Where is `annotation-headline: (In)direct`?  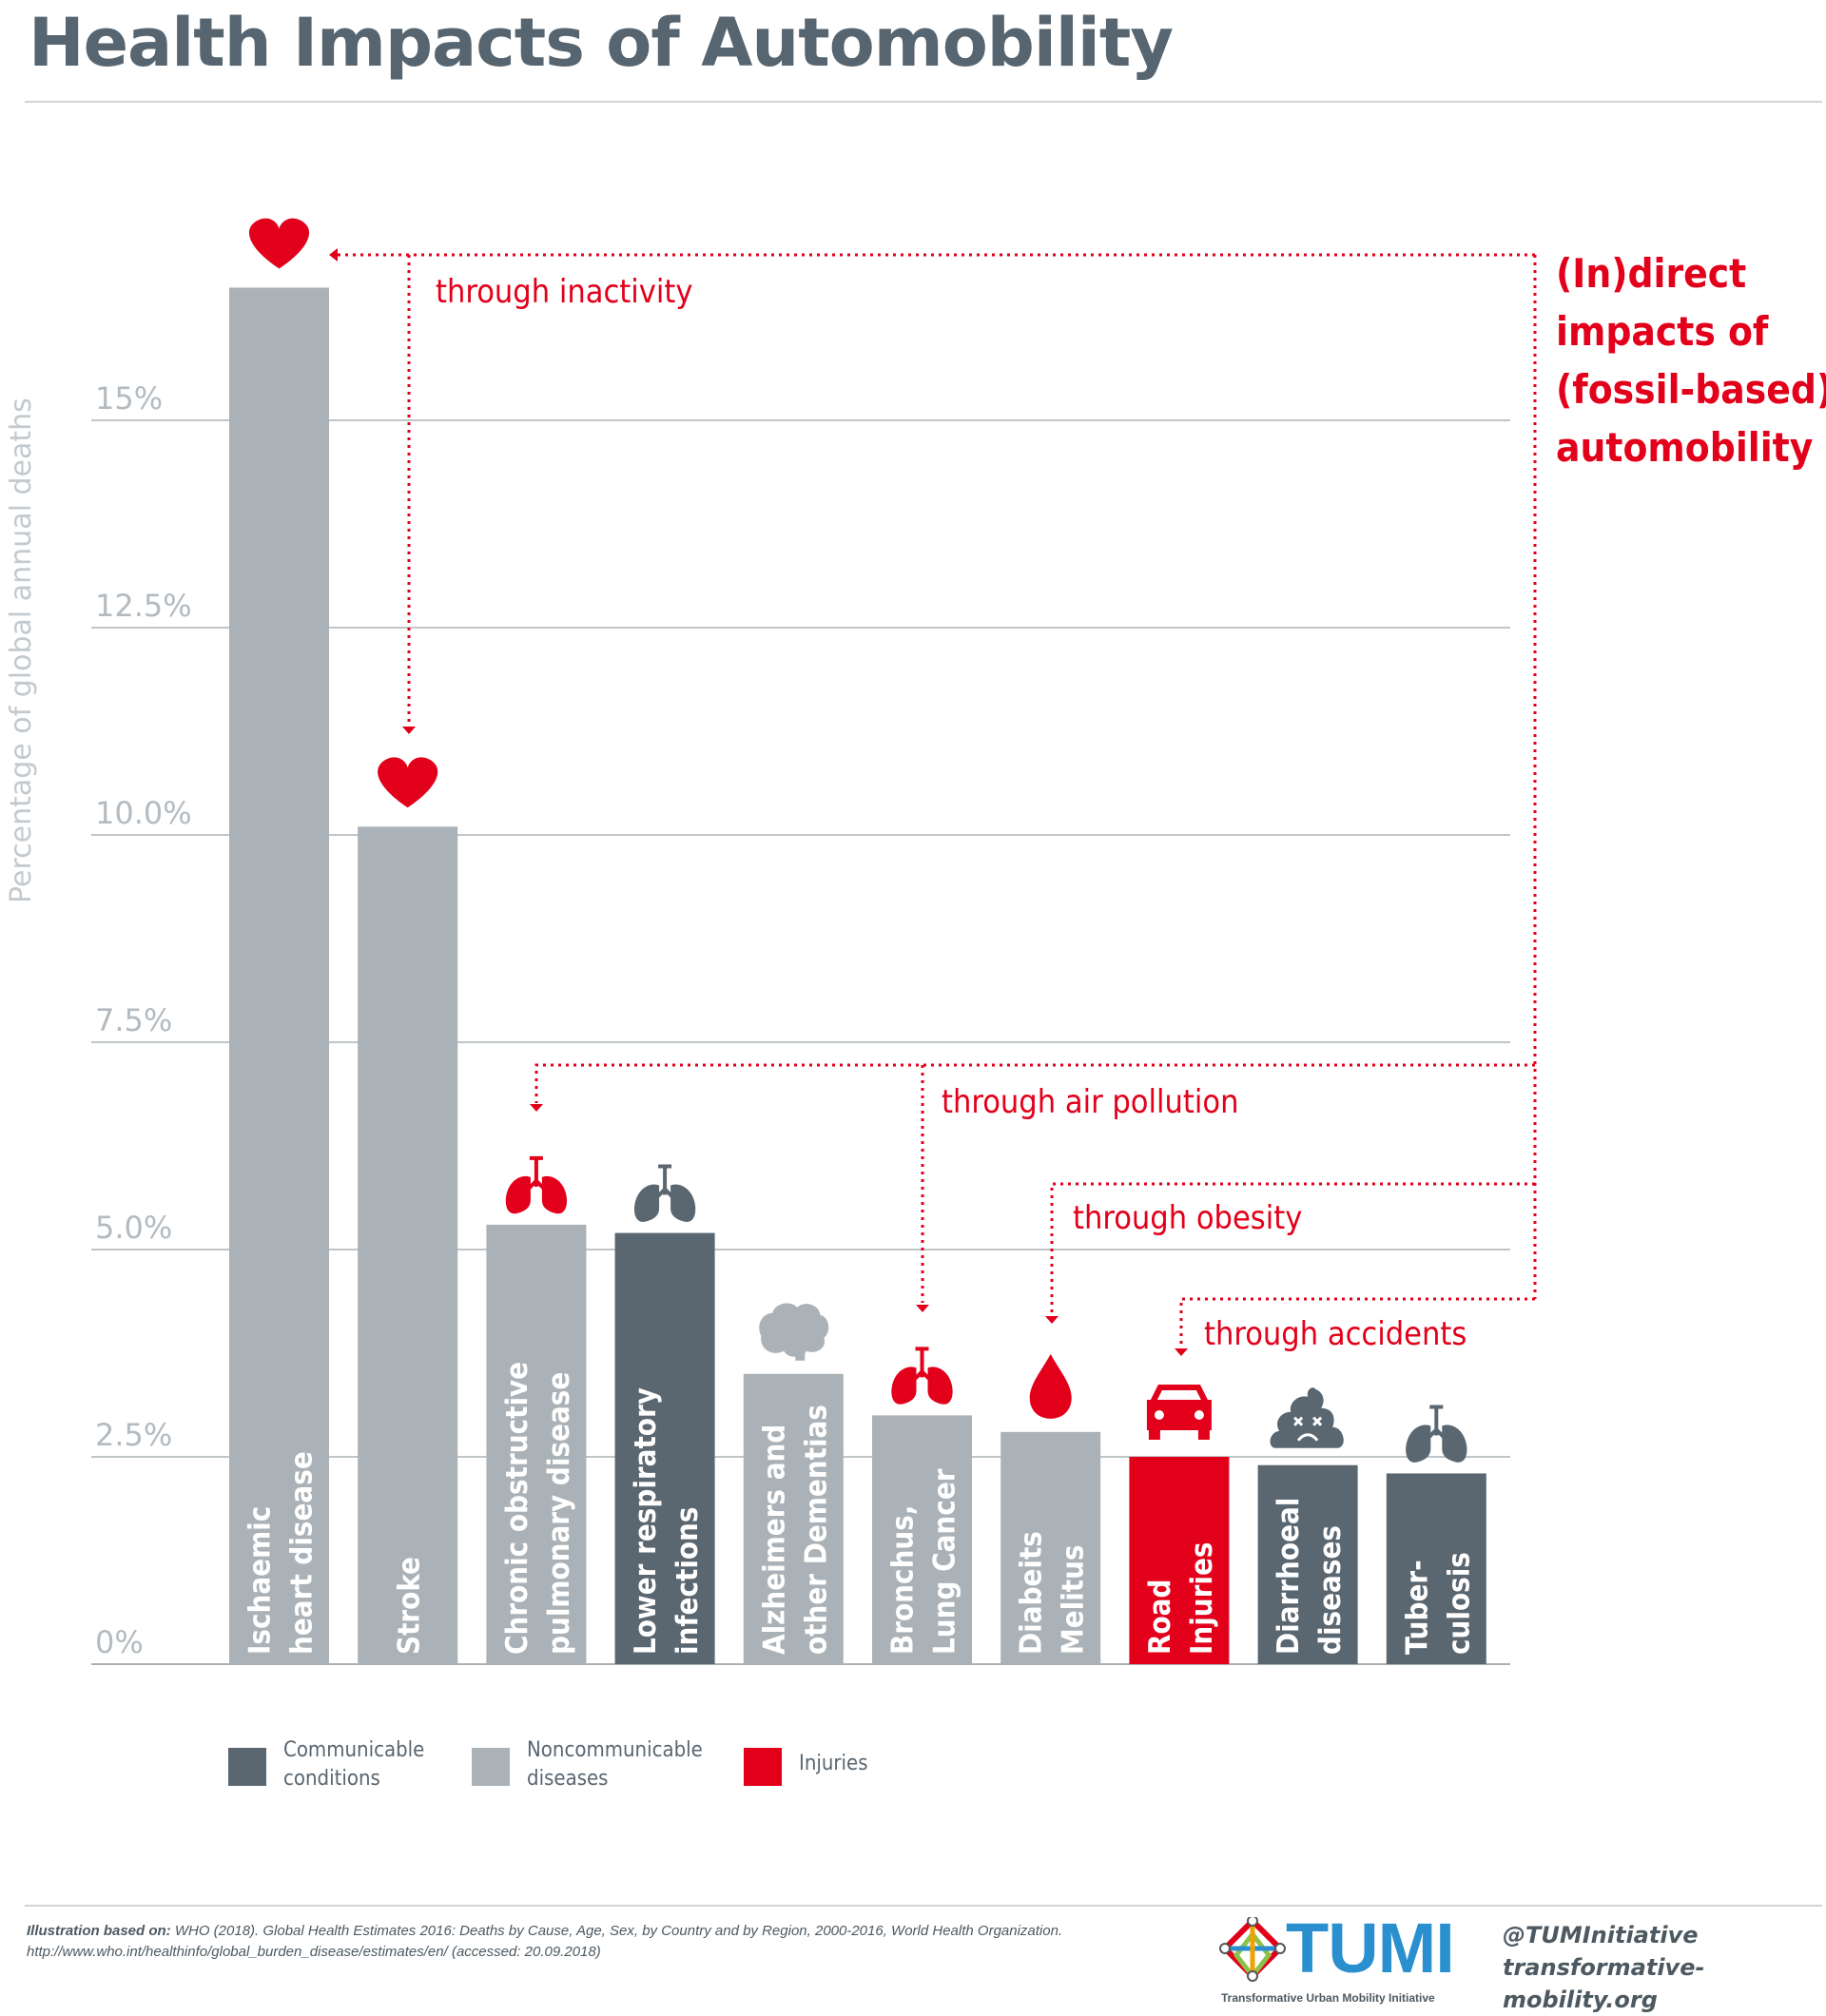 annotation-headline: (In)direct is located at coordinates (1651, 273).